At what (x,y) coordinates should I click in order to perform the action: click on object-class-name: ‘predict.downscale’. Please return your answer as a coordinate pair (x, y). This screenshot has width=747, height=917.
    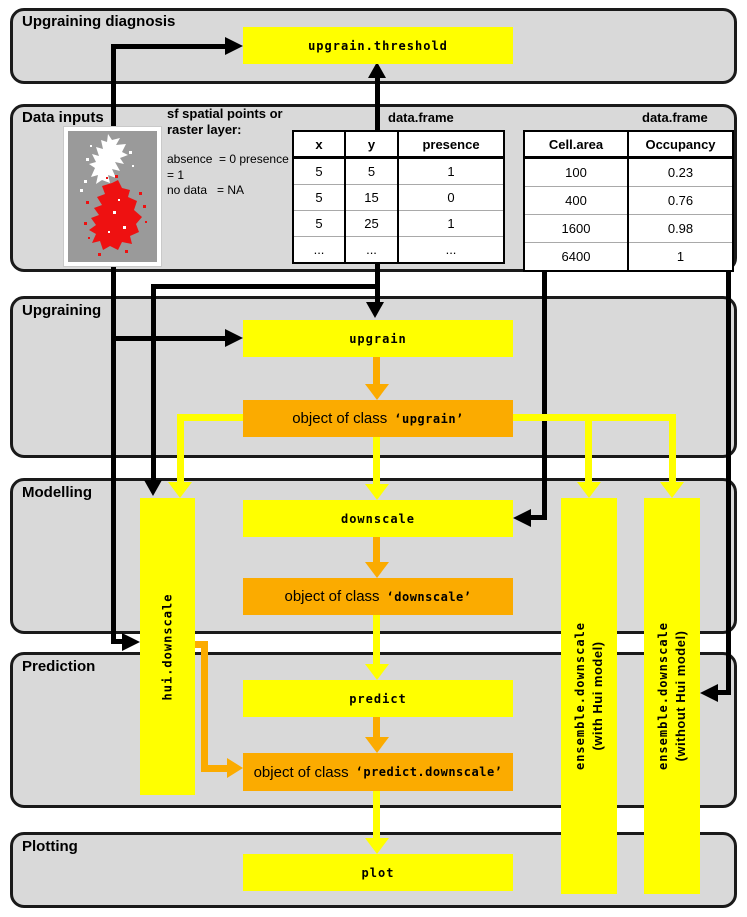
    Looking at the image, I should click on (429, 772).